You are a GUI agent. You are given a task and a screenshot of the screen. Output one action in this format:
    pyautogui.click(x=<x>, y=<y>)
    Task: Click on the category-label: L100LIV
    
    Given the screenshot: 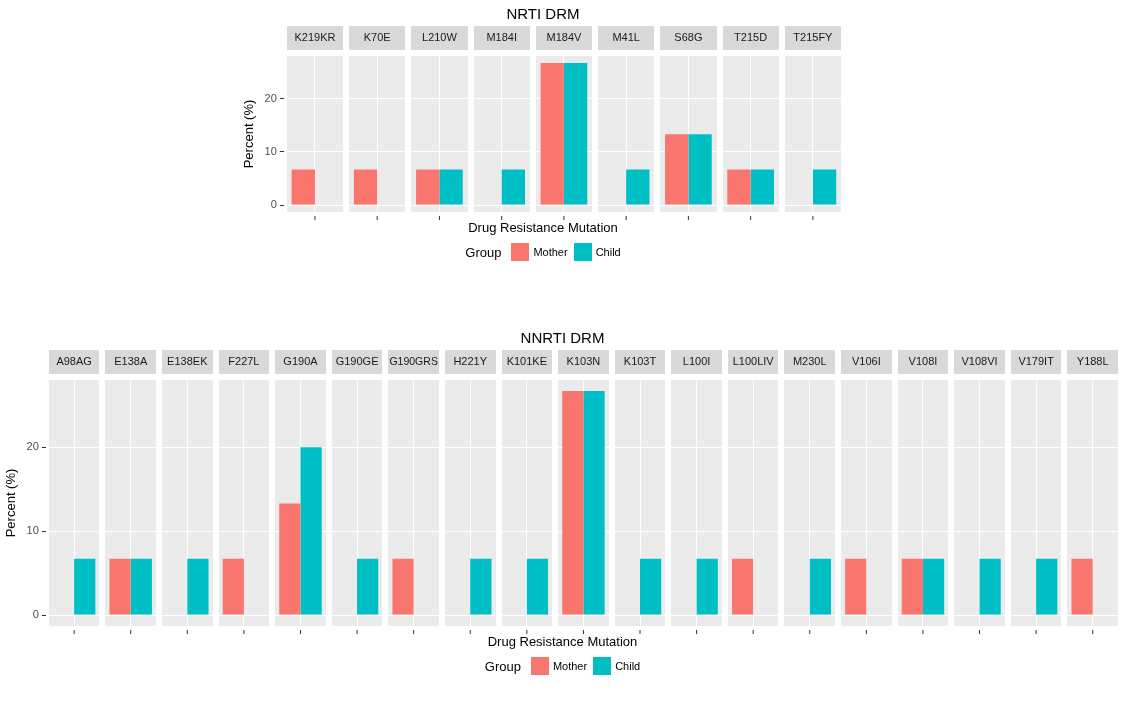 What is the action you would take?
    pyautogui.click(x=753, y=361)
    